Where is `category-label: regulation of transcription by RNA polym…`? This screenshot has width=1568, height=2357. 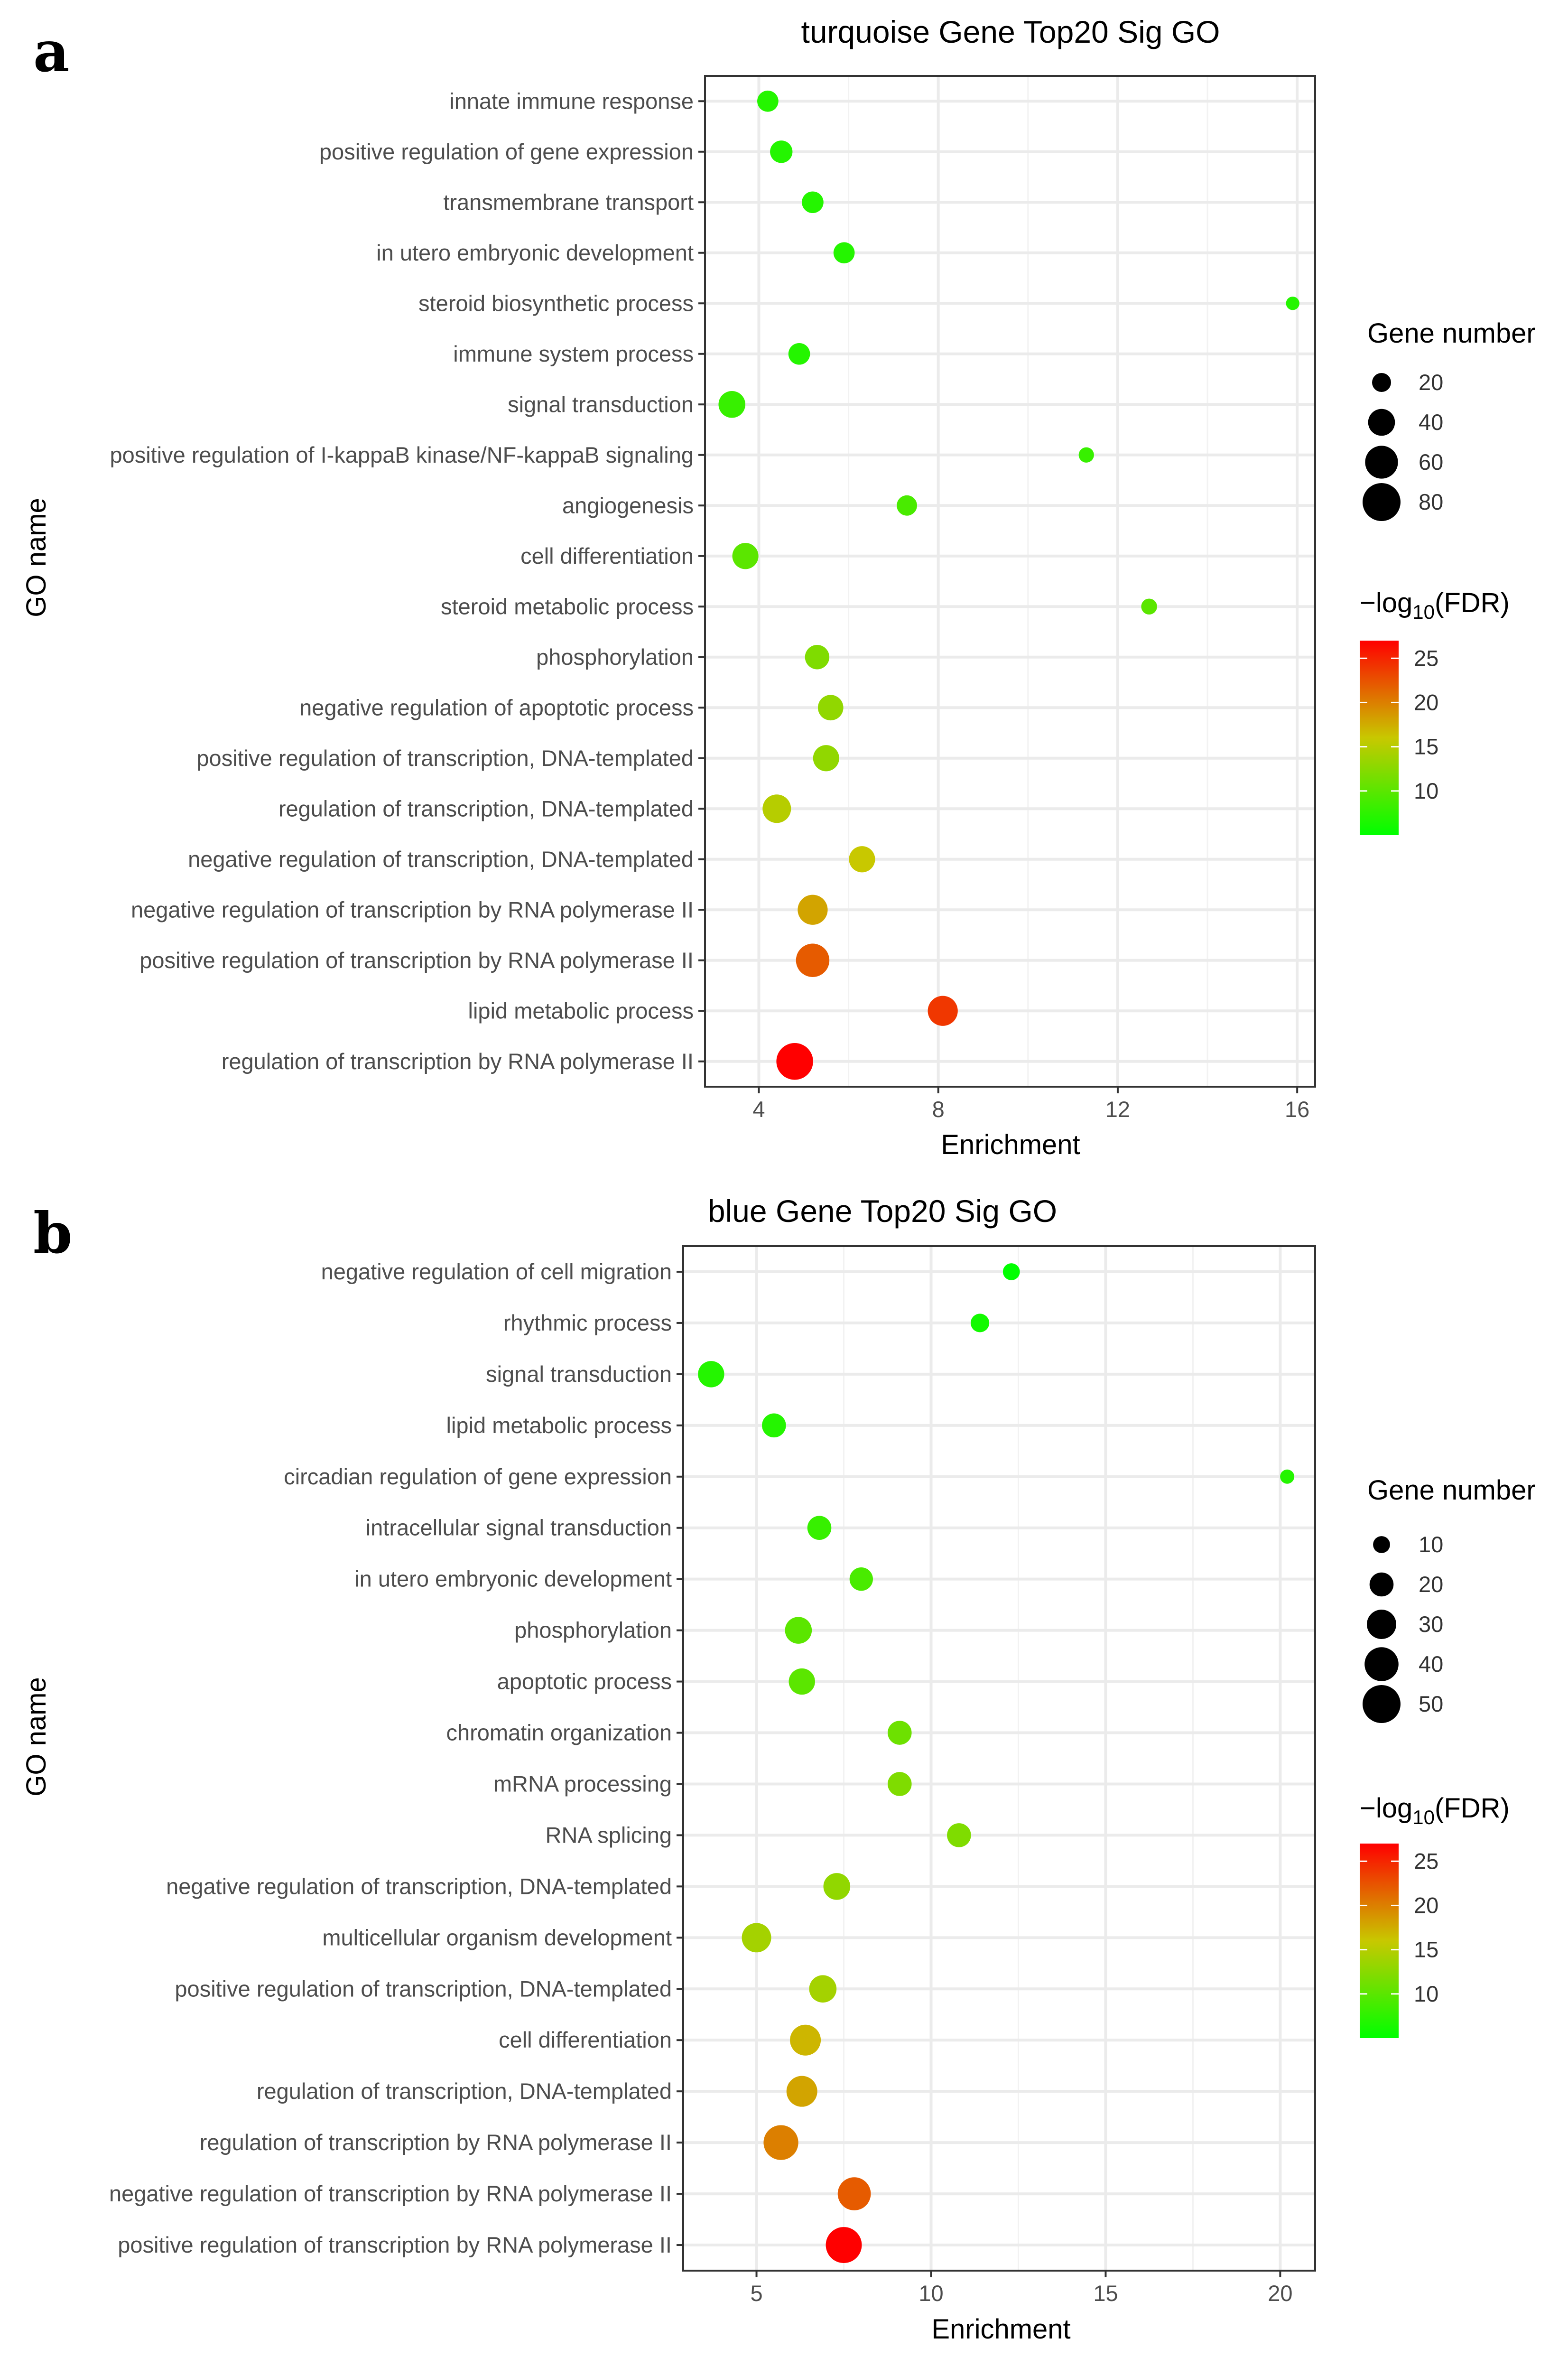
category-label: regulation of transcription by RNA polym… is located at coordinates (458, 1062).